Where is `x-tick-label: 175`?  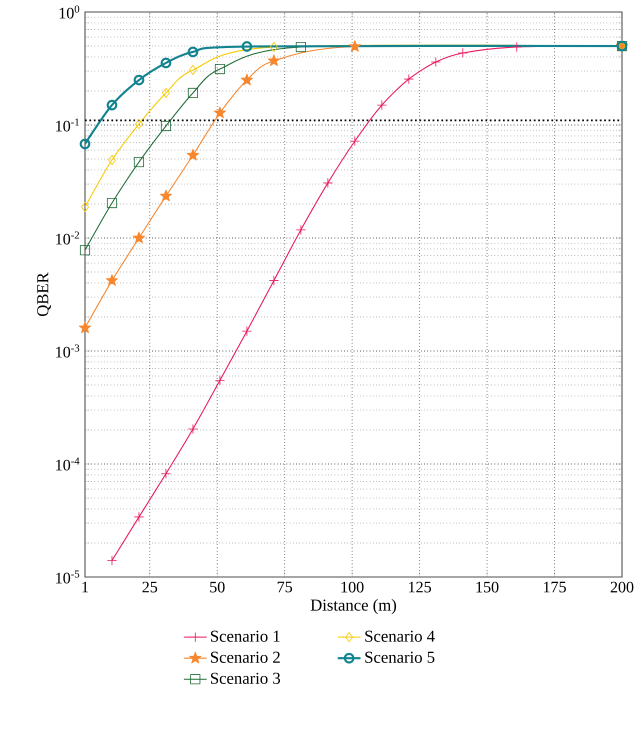
x-tick-label: 175 is located at coordinates (555, 587).